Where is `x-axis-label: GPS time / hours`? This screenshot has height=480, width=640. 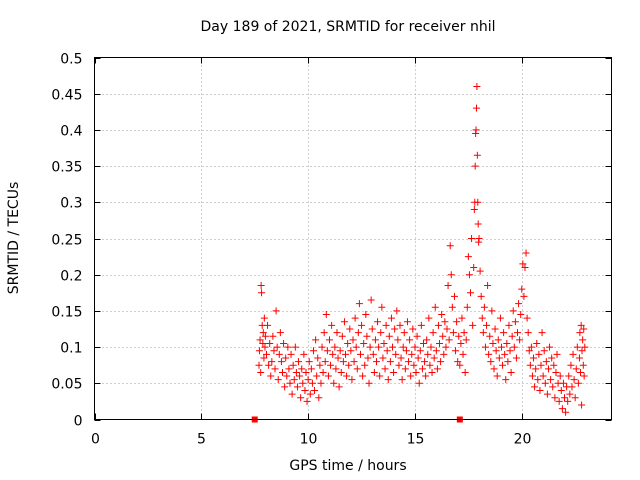 x-axis-label: GPS time / hours is located at coordinates (347, 466).